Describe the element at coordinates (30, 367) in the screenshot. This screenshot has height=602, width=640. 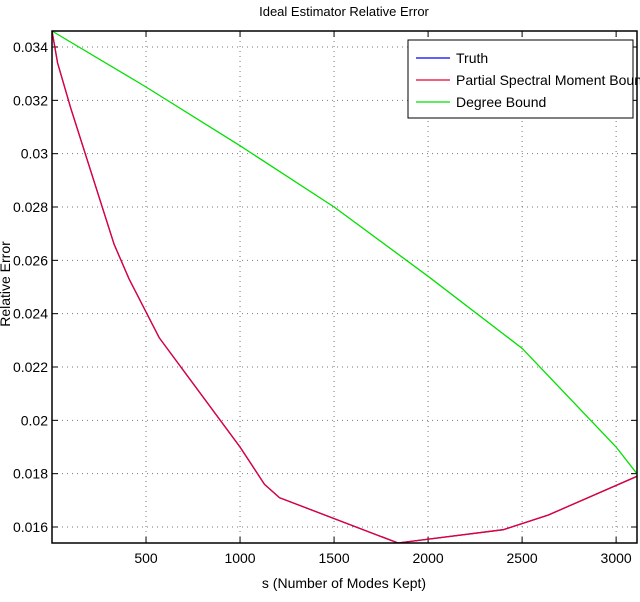
I see `y-tick-label: 0.022` at that location.